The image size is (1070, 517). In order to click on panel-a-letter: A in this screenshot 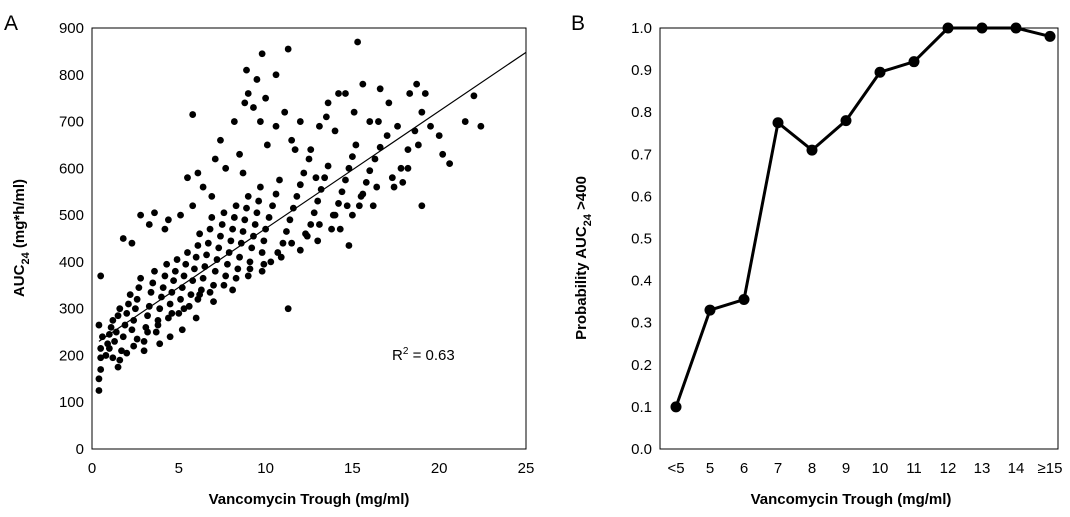, I will do `click(11, 23)`.